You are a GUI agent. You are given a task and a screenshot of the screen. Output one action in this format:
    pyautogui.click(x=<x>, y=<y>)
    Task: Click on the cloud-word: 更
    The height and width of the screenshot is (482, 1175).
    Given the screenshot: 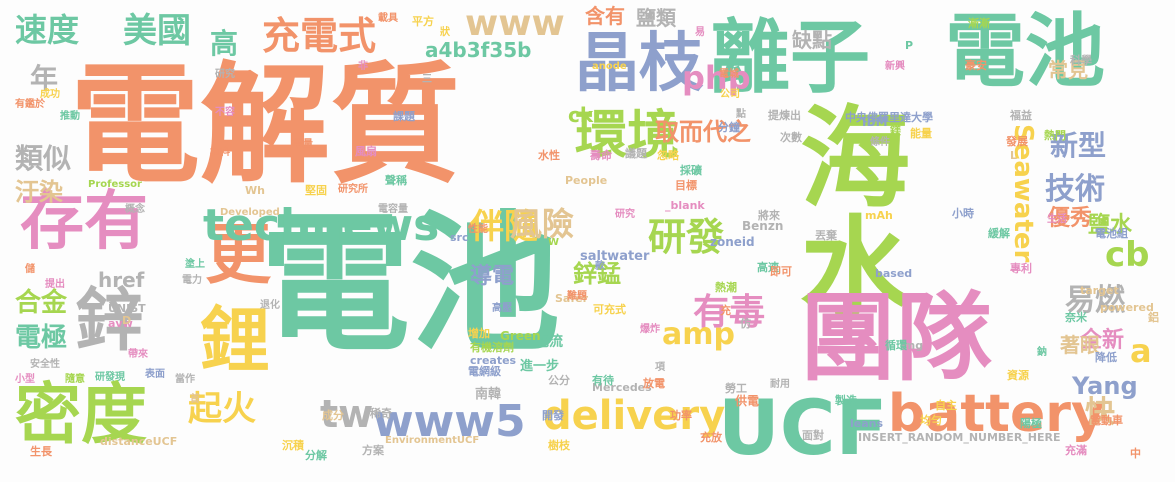 What is the action you would take?
    pyautogui.click(x=238, y=254)
    